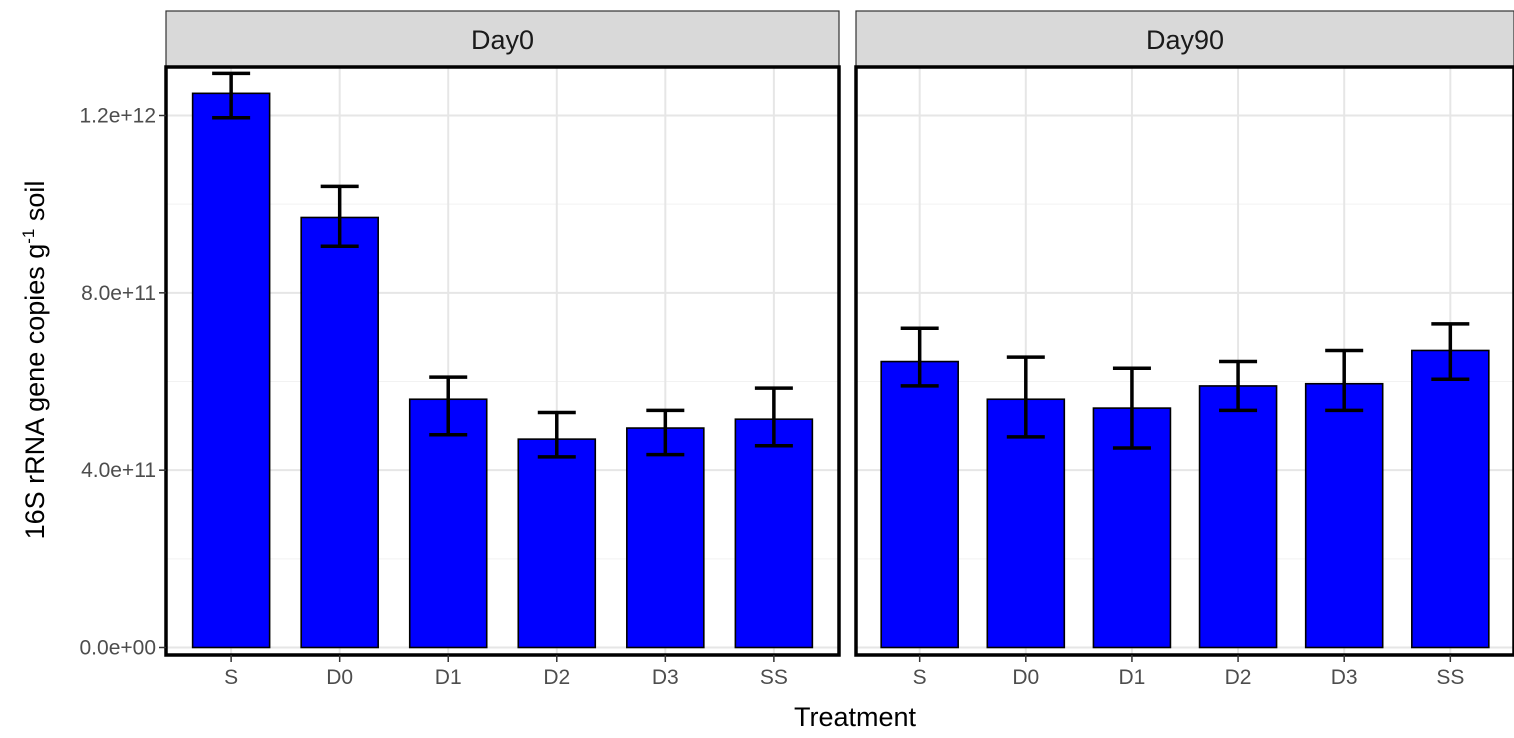 The width and height of the screenshot is (1514, 738). Describe the element at coordinates (339, 216) in the screenshot. I see `error-bar-day0-d0` at that location.